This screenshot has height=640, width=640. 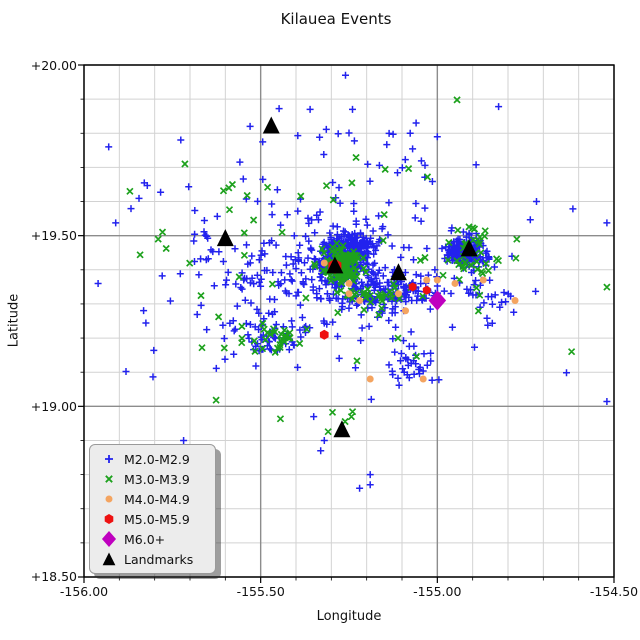 I want to click on triangle-marker-icon, so click(x=109, y=559).